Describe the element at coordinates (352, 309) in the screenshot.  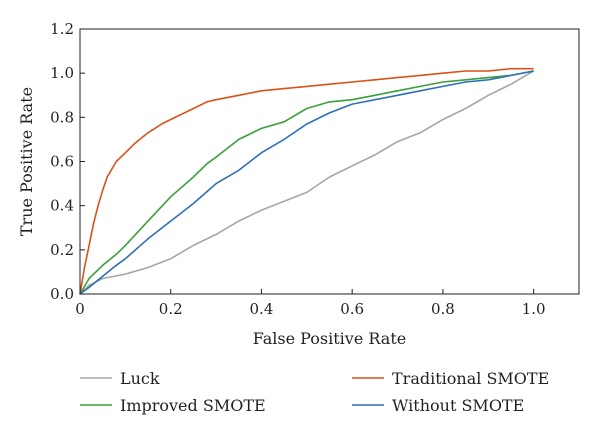
I see `x-tick-label: 0.6` at that location.